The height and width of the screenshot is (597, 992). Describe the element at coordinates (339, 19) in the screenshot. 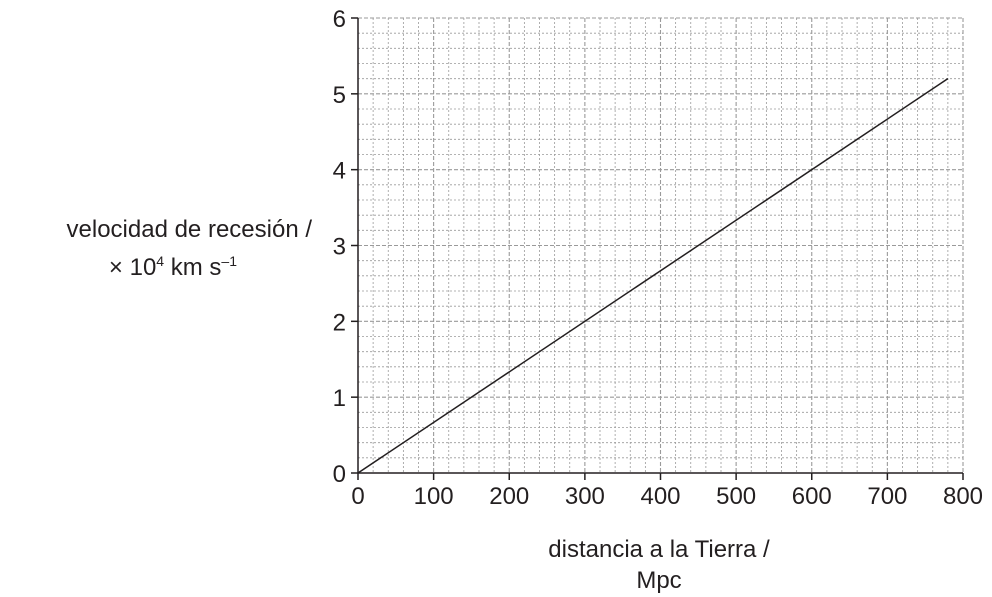

I see `y-tick-label: 6` at that location.